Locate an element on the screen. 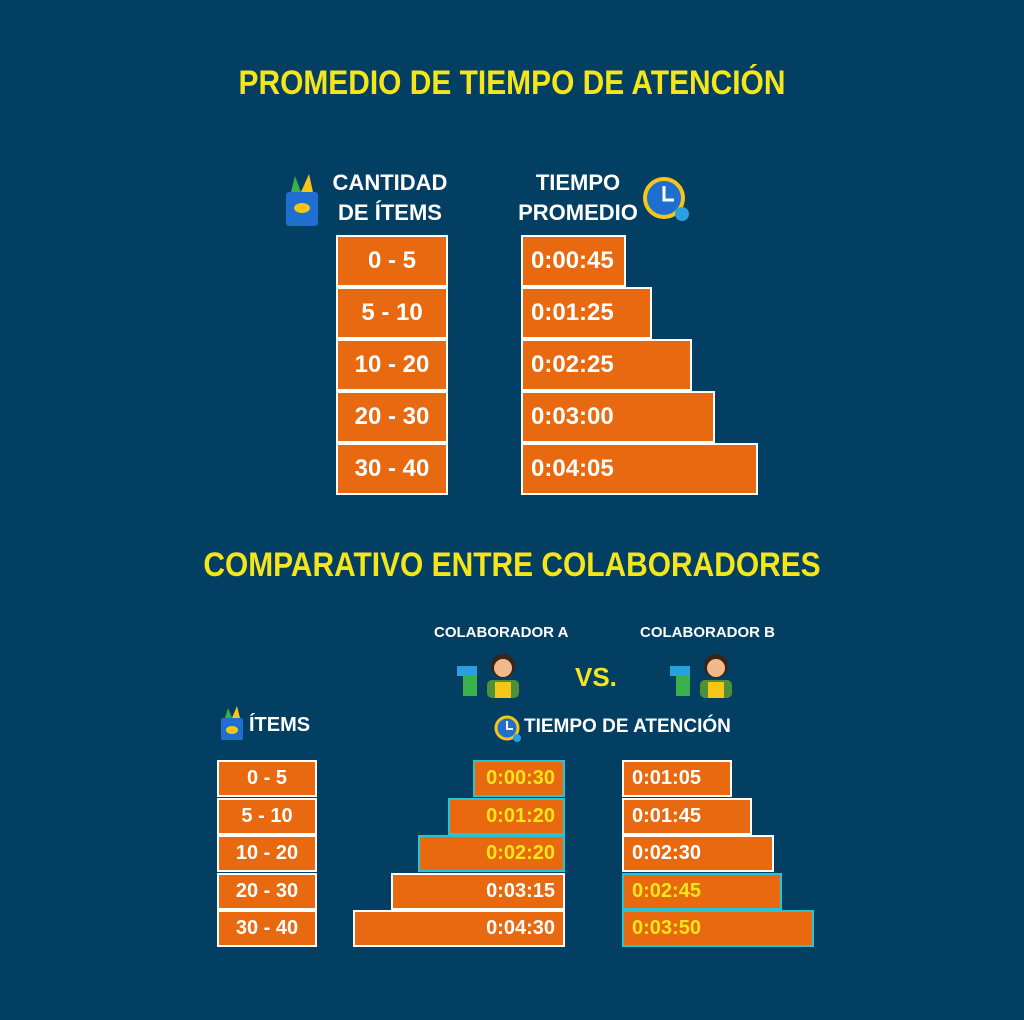 The width and height of the screenshot is (1024, 1020). header-line: CANTIDAD is located at coordinates (390, 182).